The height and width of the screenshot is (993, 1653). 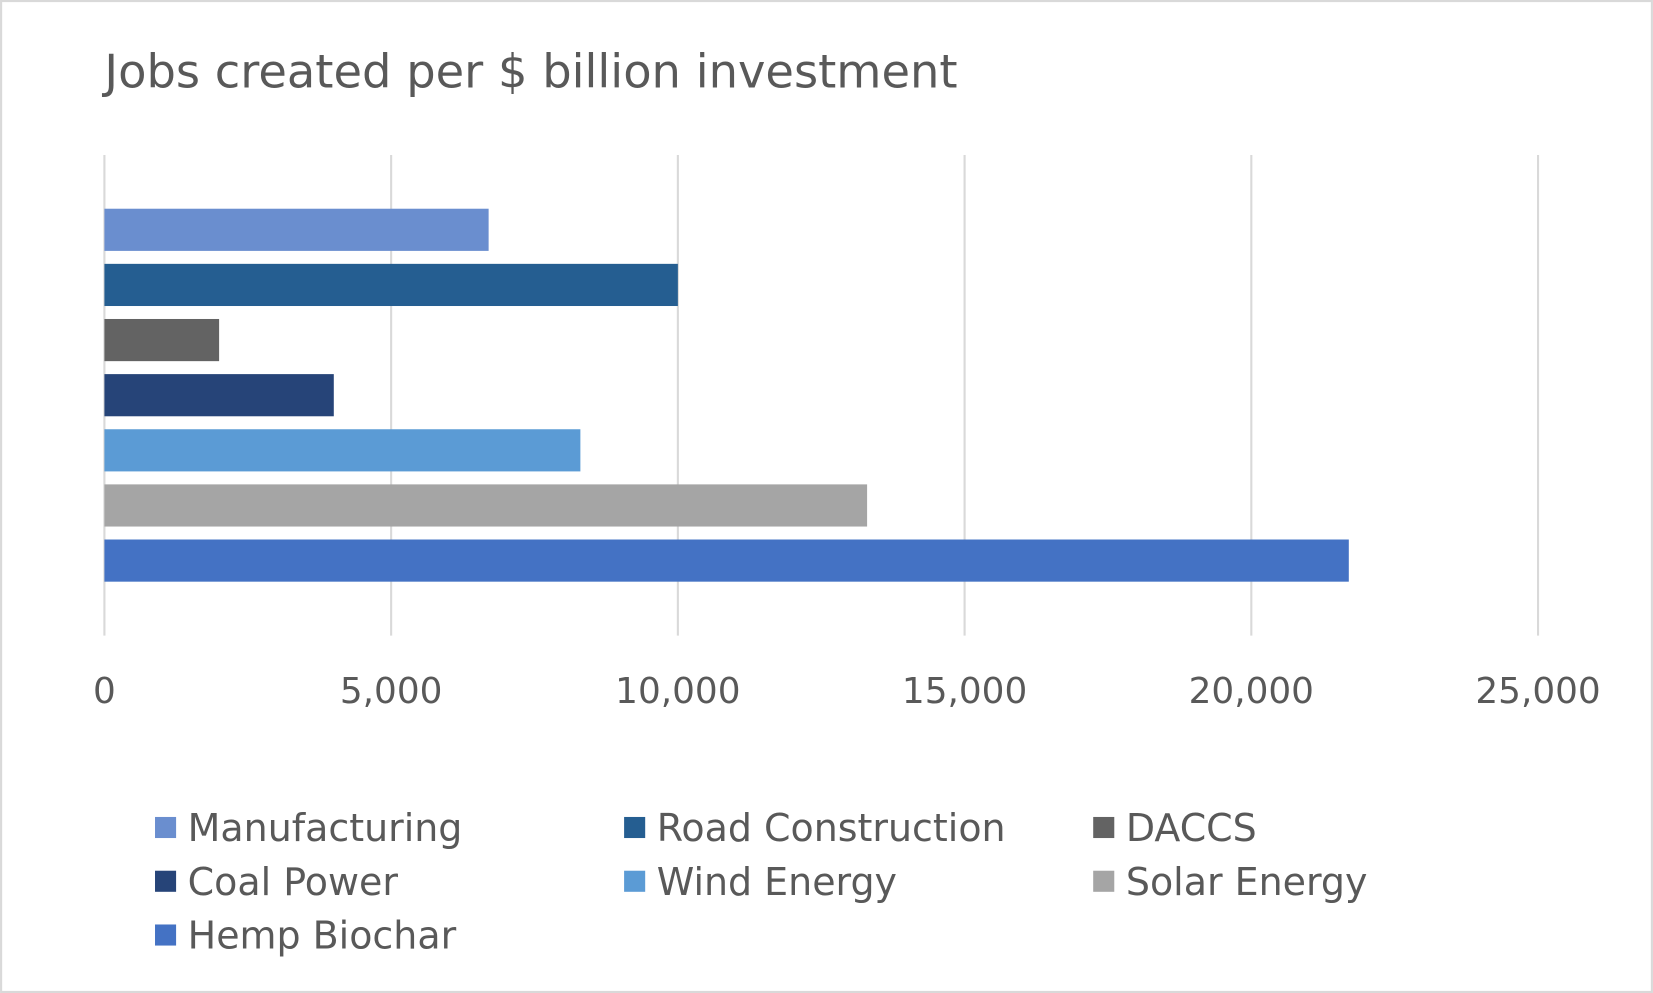 I want to click on legend-label: Solar Energy, so click(x=1247, y=882).